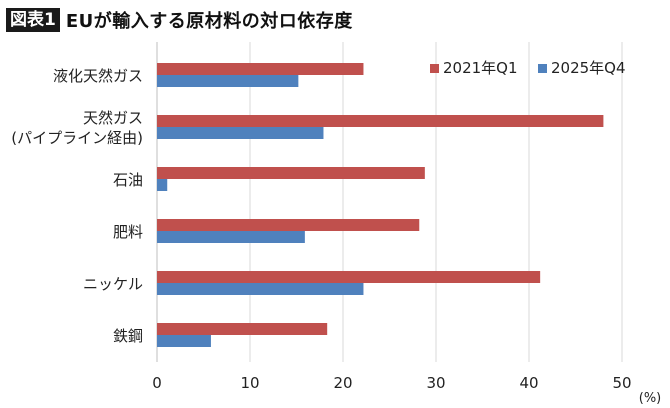  What do you see at coordinates (588, 68) in the screenshot?
I see `legend-label-2025q4: 2025年Q4` at bounding box center [588, 68].